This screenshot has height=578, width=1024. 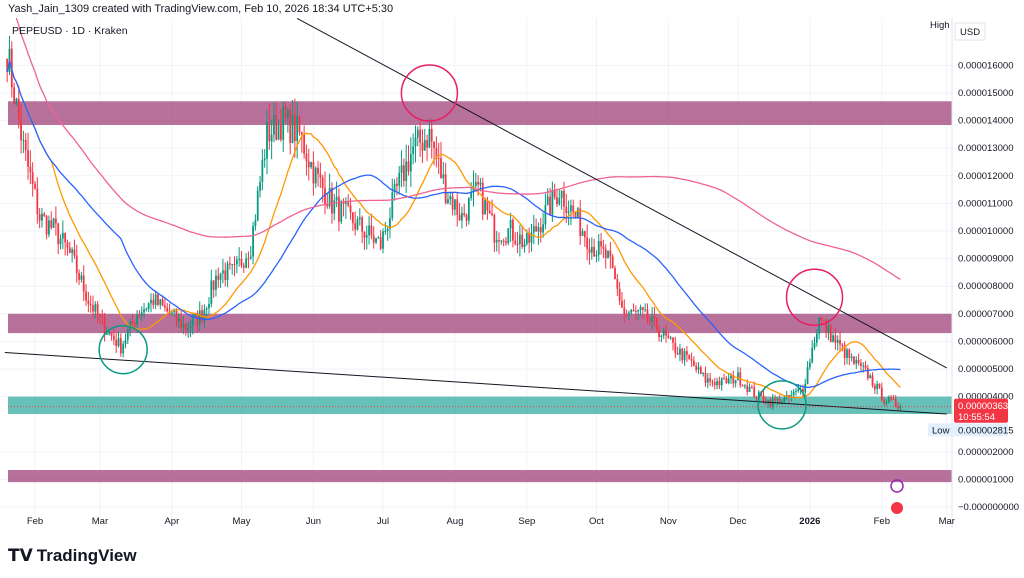 What do you see at coordinates (454, 521) in the screenshot?
I see `time-tick-label: Aug` at bounding box center [454, 521].